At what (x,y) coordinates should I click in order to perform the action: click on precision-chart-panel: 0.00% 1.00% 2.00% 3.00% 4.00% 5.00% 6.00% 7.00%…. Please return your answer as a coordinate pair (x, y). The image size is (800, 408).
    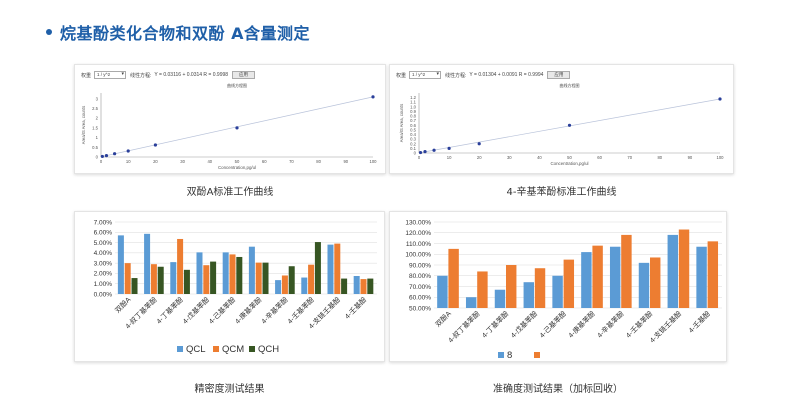
    Looking at the image, I should click on (229, 286).